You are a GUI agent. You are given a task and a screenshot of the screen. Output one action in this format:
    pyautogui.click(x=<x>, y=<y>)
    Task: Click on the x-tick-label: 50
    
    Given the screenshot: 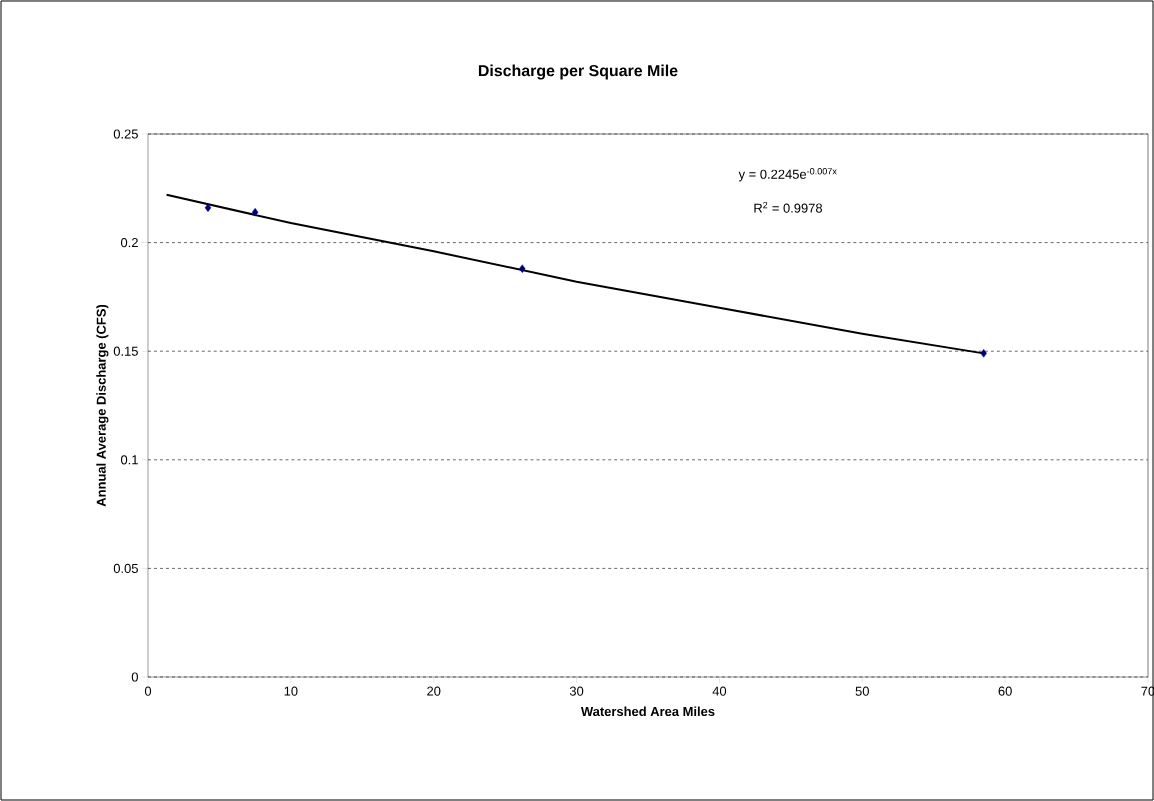 What is the action you would take?
    pyautogui.click(x=862, y=691)
    